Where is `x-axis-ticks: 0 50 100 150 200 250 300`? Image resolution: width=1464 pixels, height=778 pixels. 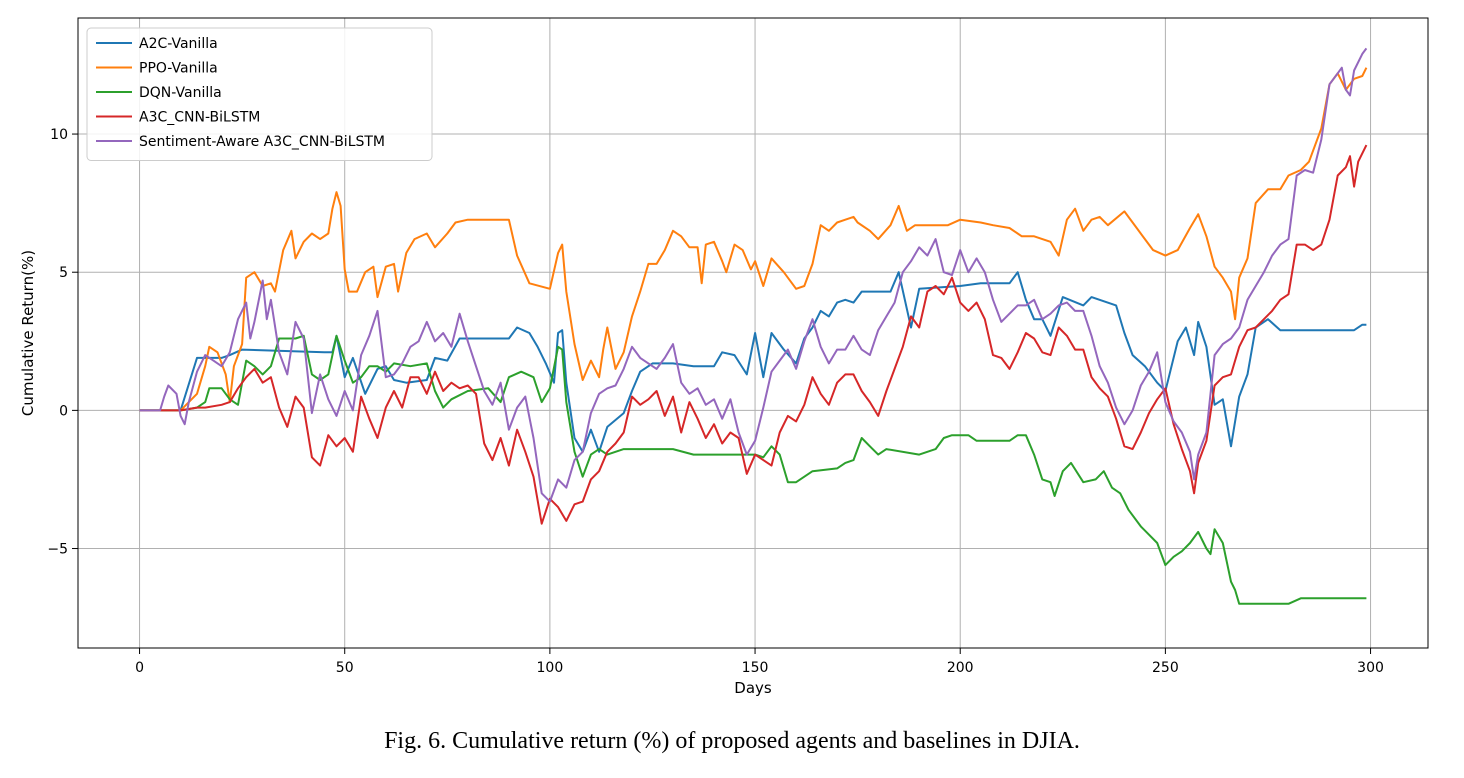
x-axis-ticks: 0 50 100 150 200 250 300 is located at coordinates (759, 662).